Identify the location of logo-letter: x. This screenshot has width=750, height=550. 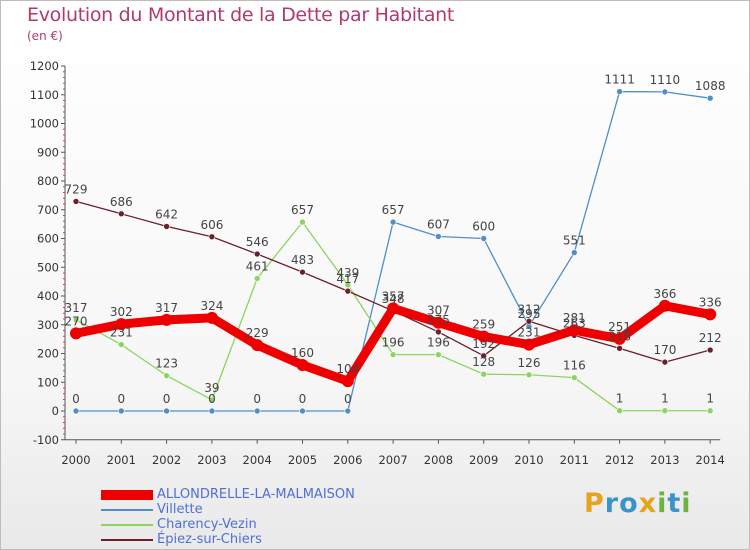
(648, 503).